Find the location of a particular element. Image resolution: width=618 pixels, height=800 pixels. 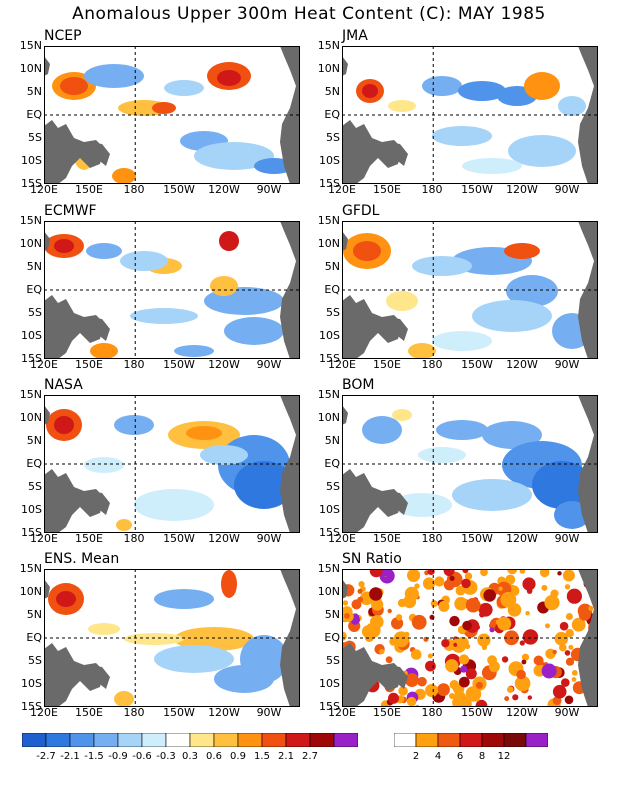

panel-title: SN Ratio is located at coordinates (372, 559).